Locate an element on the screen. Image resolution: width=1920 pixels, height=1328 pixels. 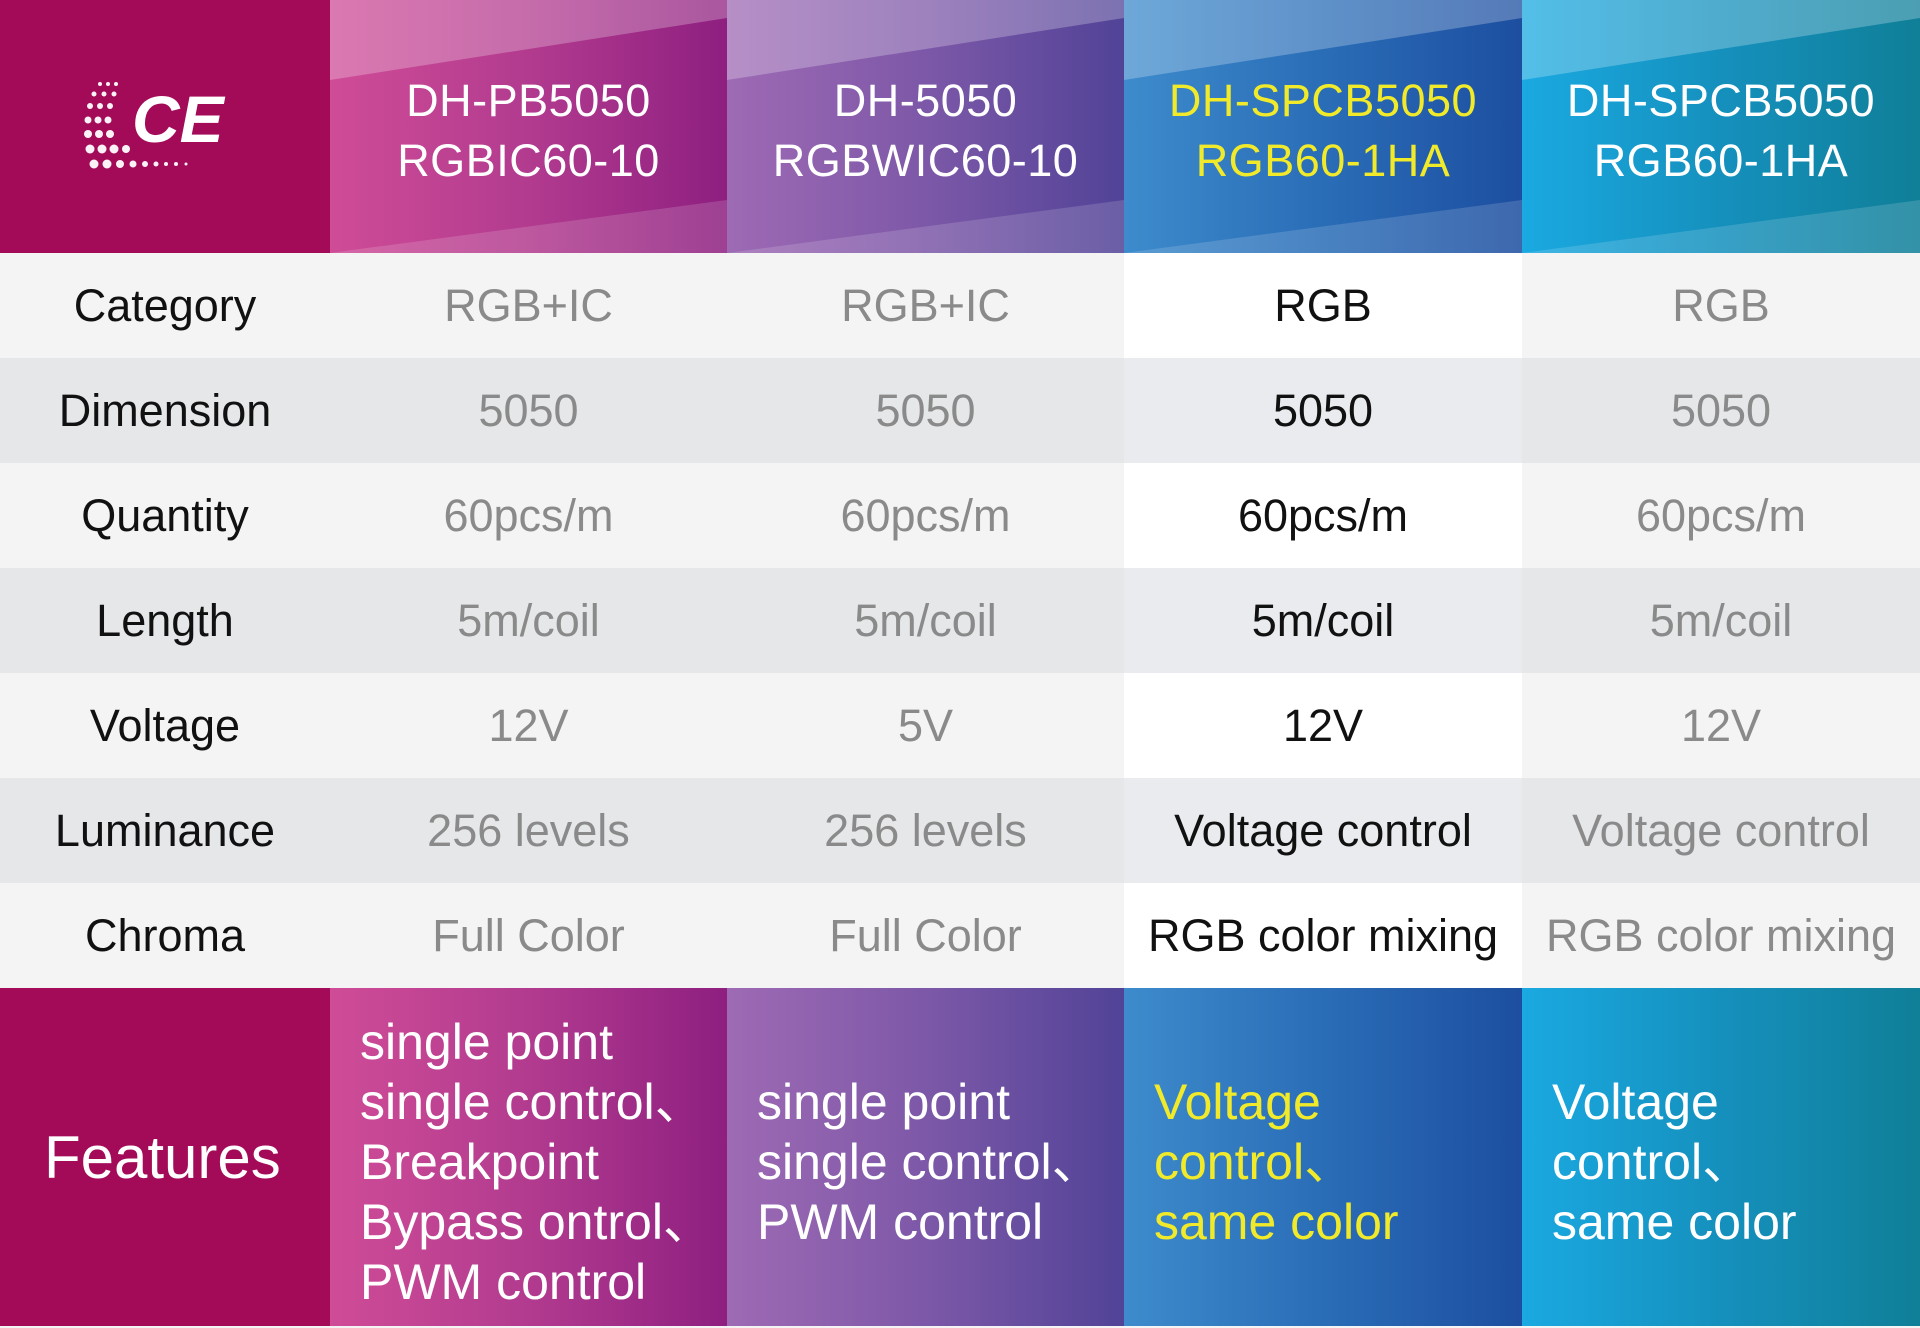
product-name-line1: DH-5050 is located at coordinates (925, 100).